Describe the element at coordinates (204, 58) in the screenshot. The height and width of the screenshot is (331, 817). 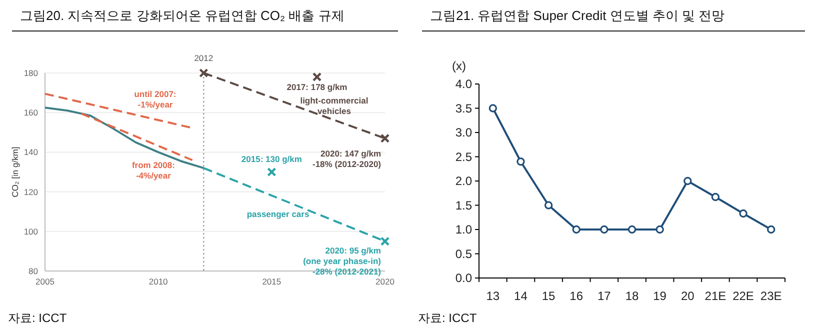
I see `ref-line-label: 2012` at that location.